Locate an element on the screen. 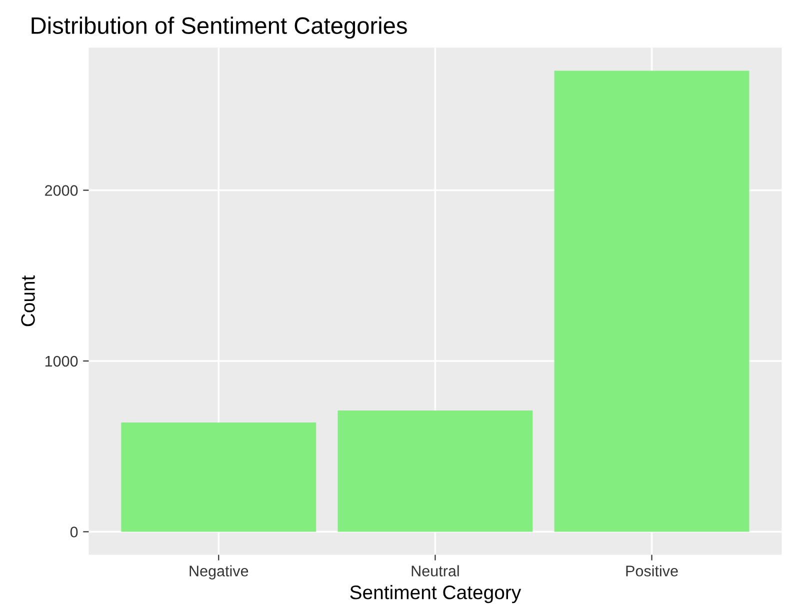  x-tick-label: Negative is located at coordinates (219, 572).